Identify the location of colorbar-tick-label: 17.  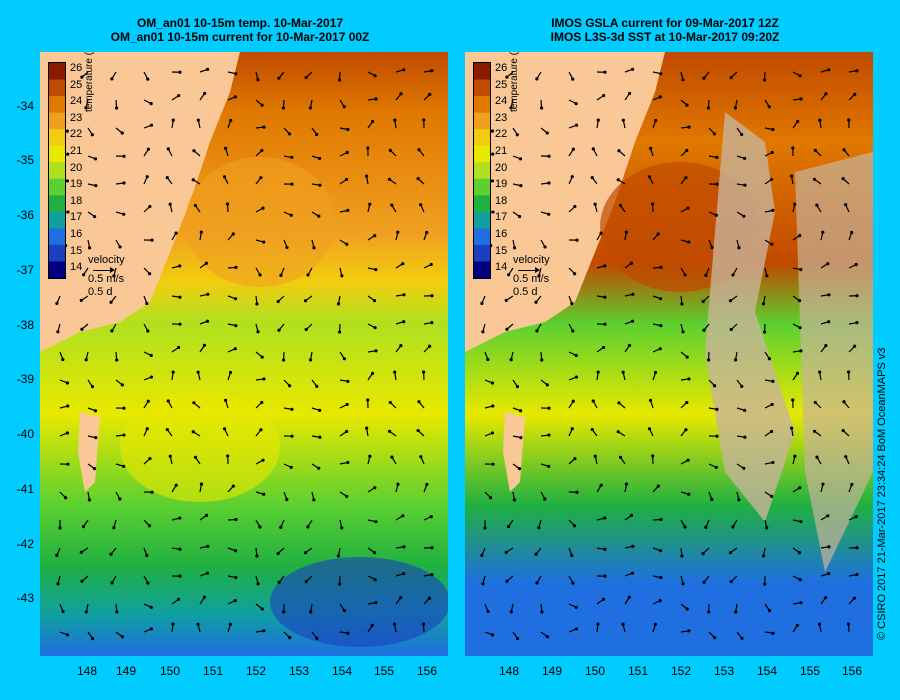
(76, 217).